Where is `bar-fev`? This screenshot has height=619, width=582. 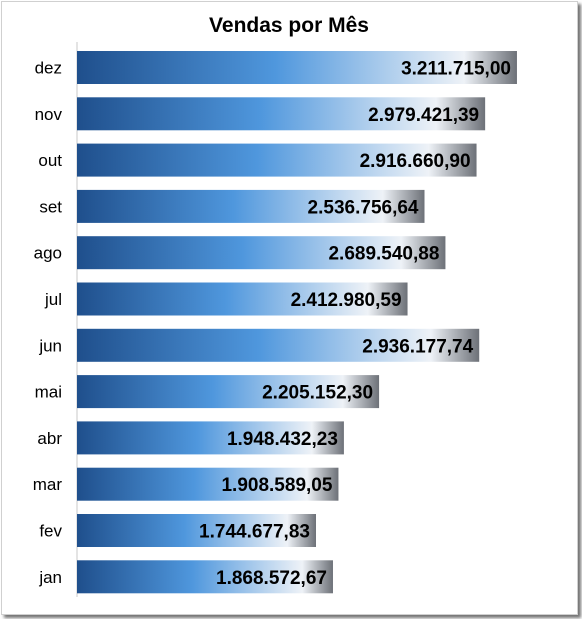
bar-fev is located at coordinates (196, 530).